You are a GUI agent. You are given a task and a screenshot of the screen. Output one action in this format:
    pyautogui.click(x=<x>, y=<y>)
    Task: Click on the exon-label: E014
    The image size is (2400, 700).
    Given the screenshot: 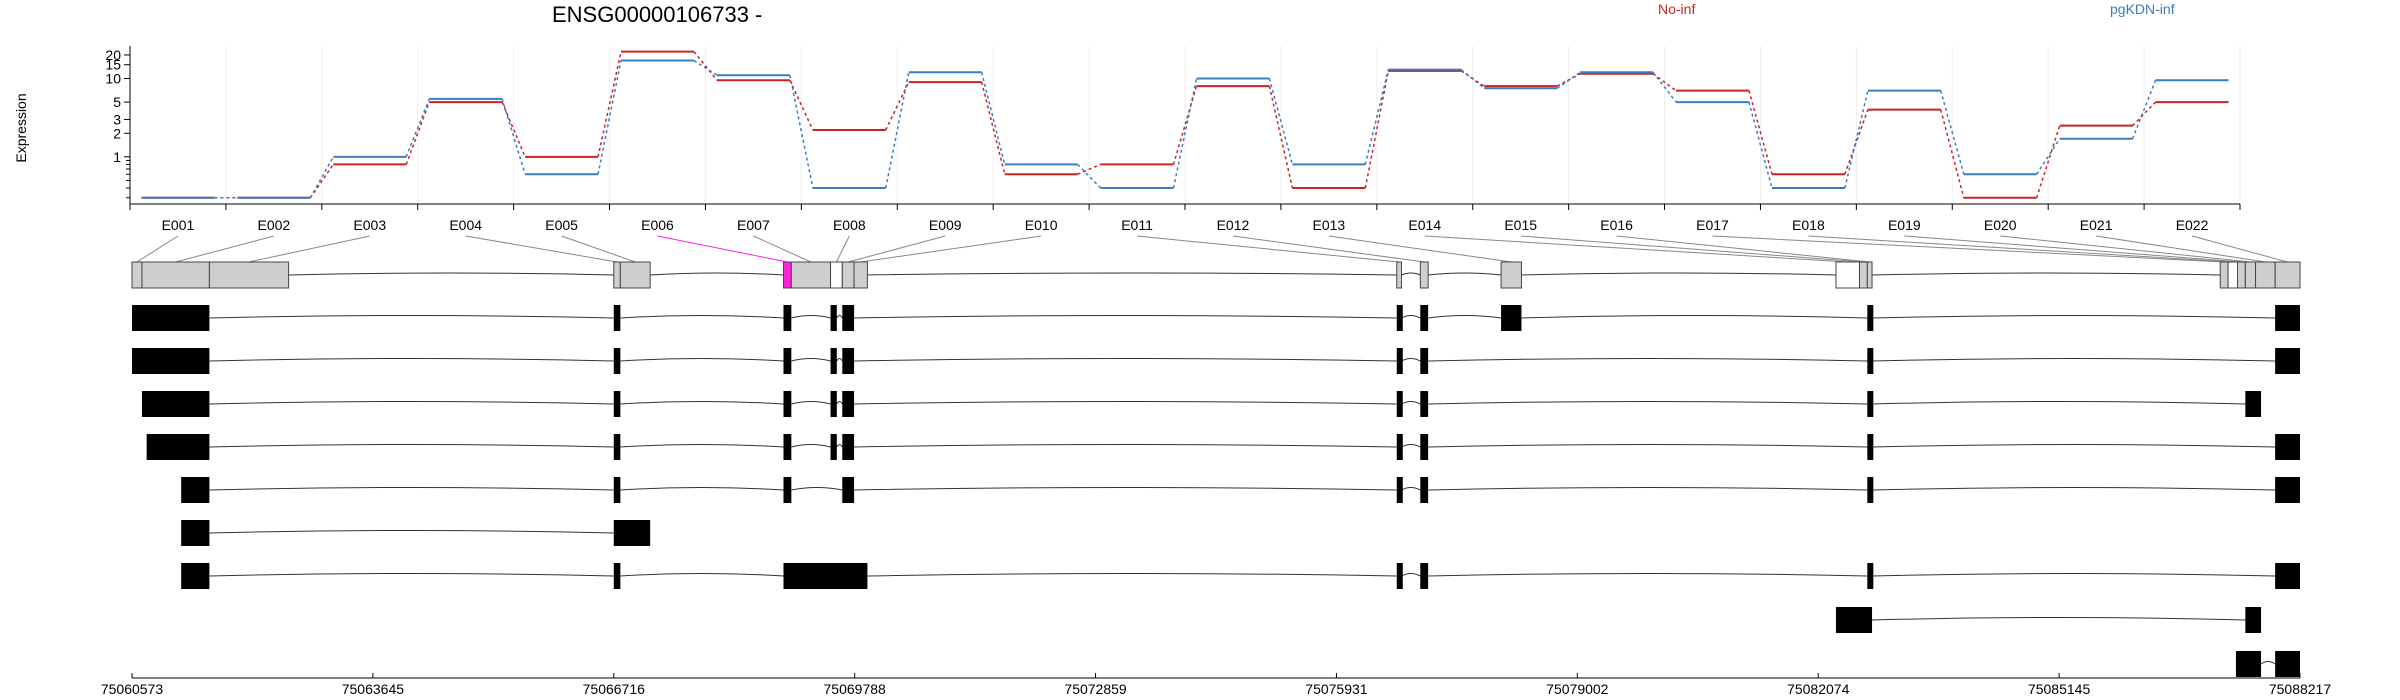 What is the action you would take?
    pyautogui.click(x=1424, y=225)
    